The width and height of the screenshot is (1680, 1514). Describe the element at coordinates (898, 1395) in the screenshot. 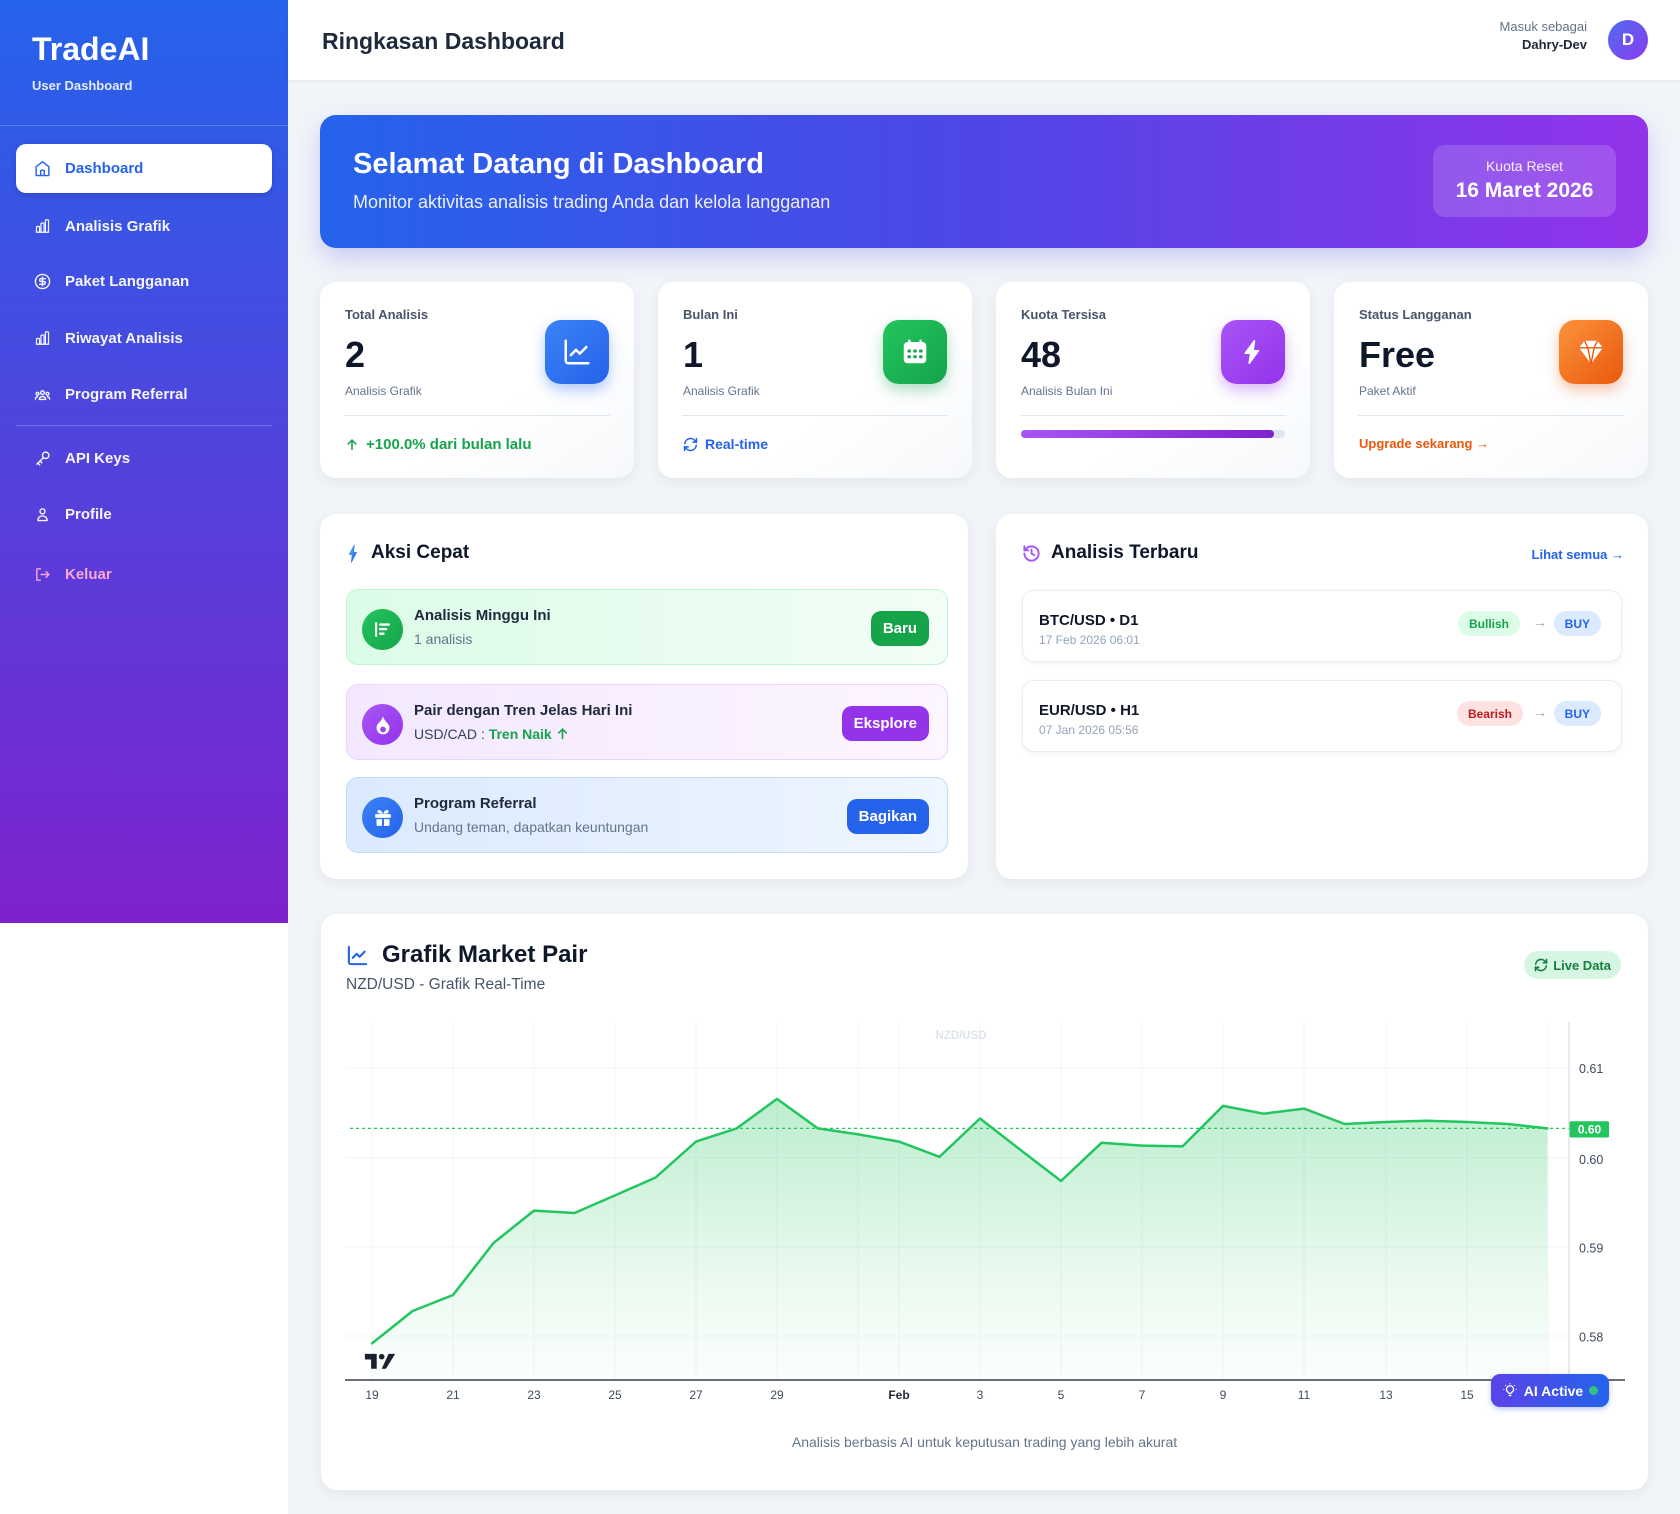

I see `svg-text: Feb` at that location.